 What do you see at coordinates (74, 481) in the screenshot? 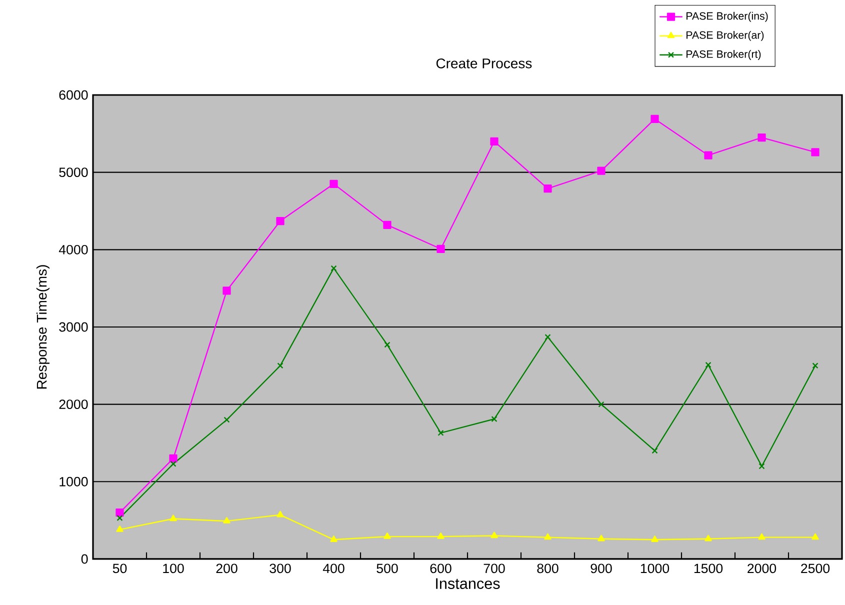
I see `y-tick-label: 1000` at bounding box center [74, 481].